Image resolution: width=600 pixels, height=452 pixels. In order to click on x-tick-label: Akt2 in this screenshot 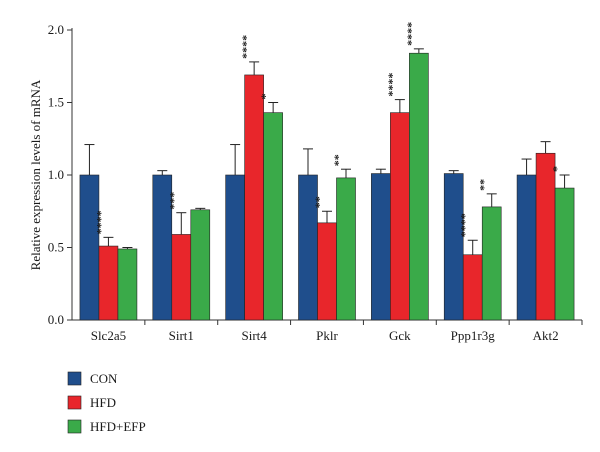, I will do `click(546, 335)`.